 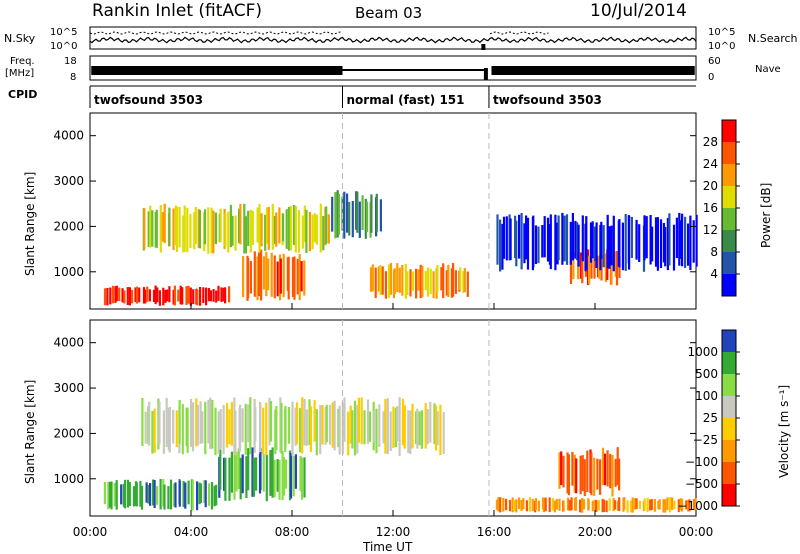 What do you see at coordinates (30, 432) in the screenshot?
I see `velocity-ylabel: Slant Range [km]` at bounding box center [30, 432].